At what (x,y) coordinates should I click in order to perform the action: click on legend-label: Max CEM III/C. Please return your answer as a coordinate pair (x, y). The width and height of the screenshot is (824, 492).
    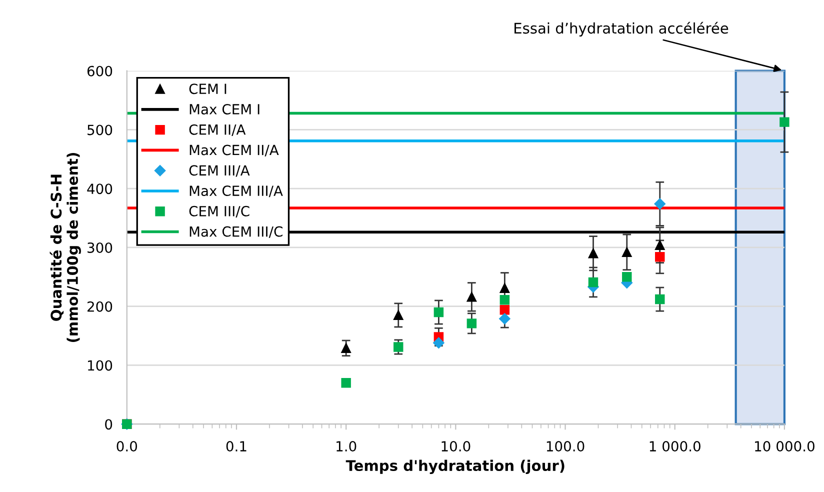
    Looking at the image, I should click on (236, 232).